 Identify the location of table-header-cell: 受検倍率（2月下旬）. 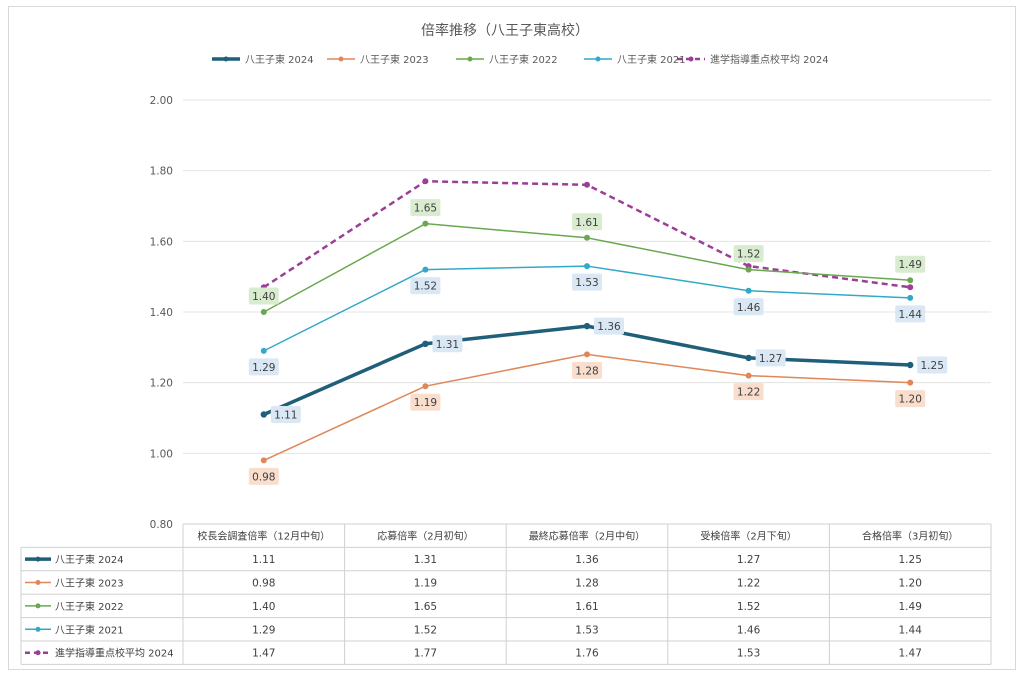
(748, 536).